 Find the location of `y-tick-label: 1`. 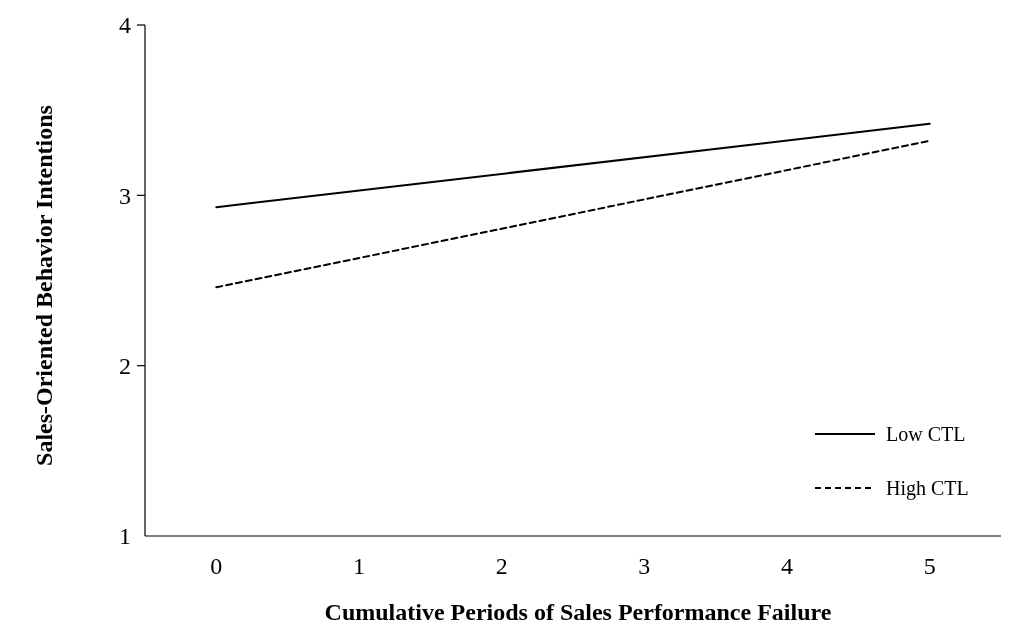

y-tick-label: 1 is located at coordinates (125, 536).